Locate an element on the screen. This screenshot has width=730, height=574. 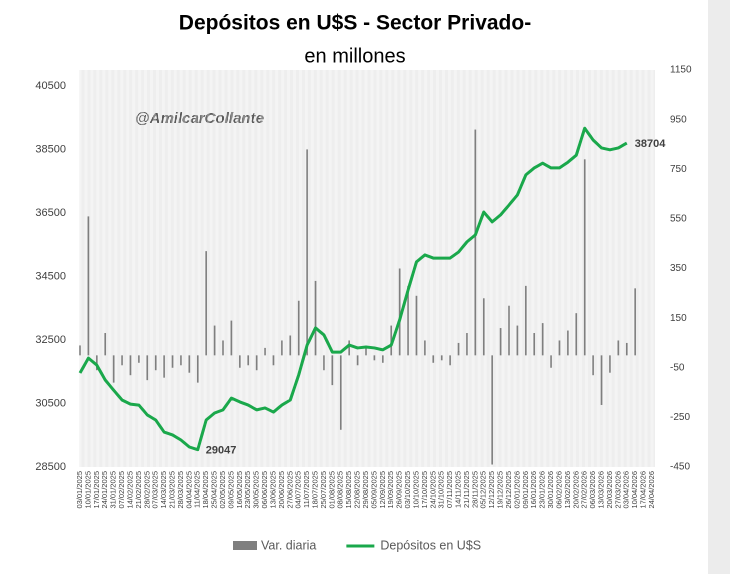
y-tick-label: 28500 is located at coordinates (50, 467).